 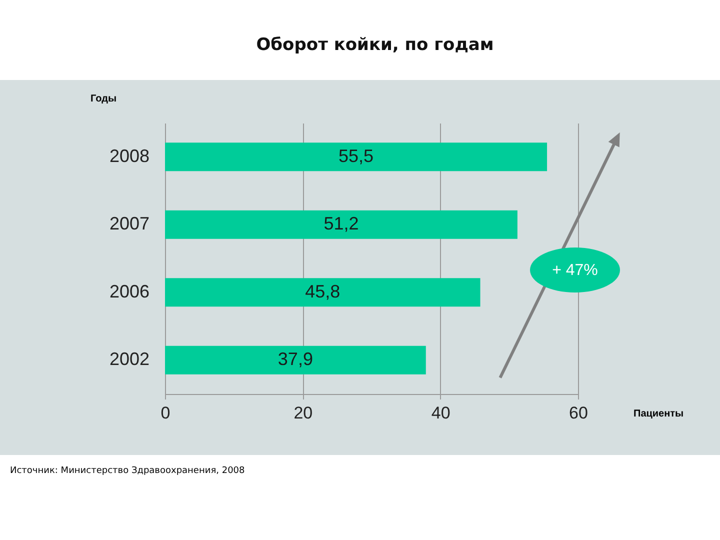 I want to click on y-axis-title: Годы, so click(x=103, y=99).